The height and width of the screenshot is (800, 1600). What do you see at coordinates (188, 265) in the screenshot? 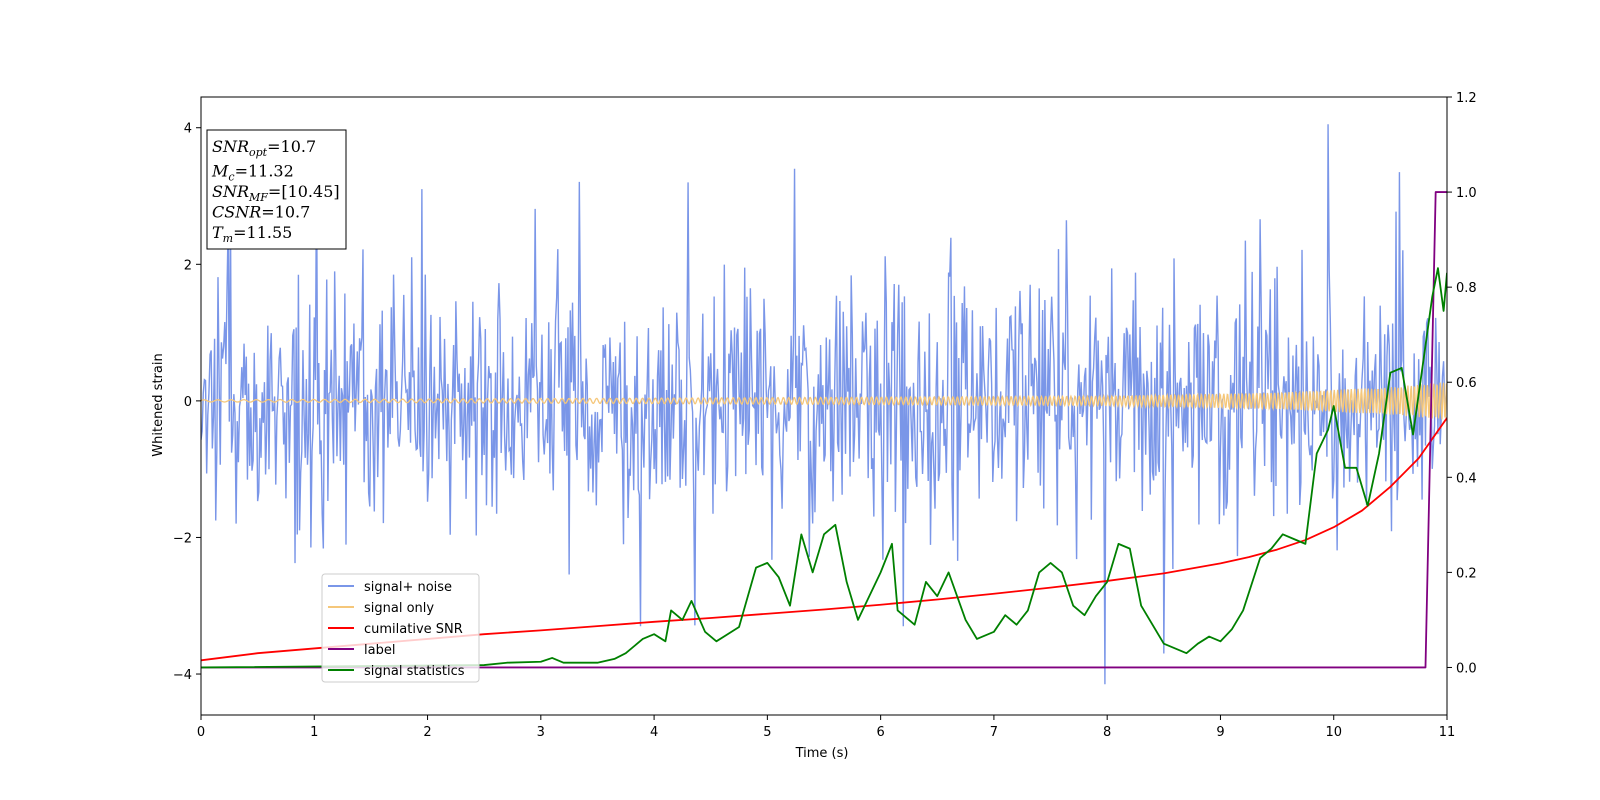
I see `y-left-tick-label: 2` at bounding box center [188, 265].